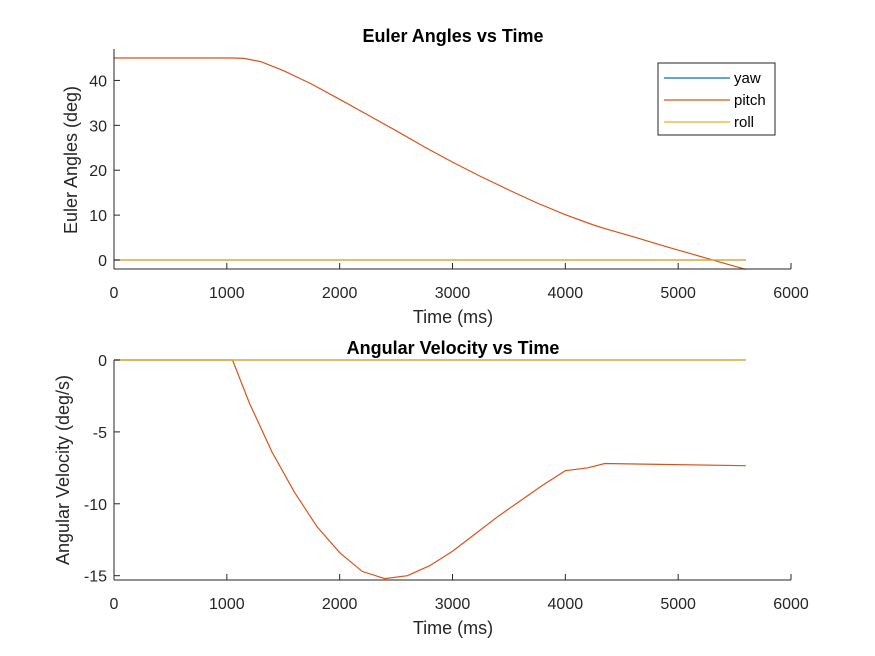 The image size is (875, 656). I want to click on y-tick-label: -5, so click(100, 433).